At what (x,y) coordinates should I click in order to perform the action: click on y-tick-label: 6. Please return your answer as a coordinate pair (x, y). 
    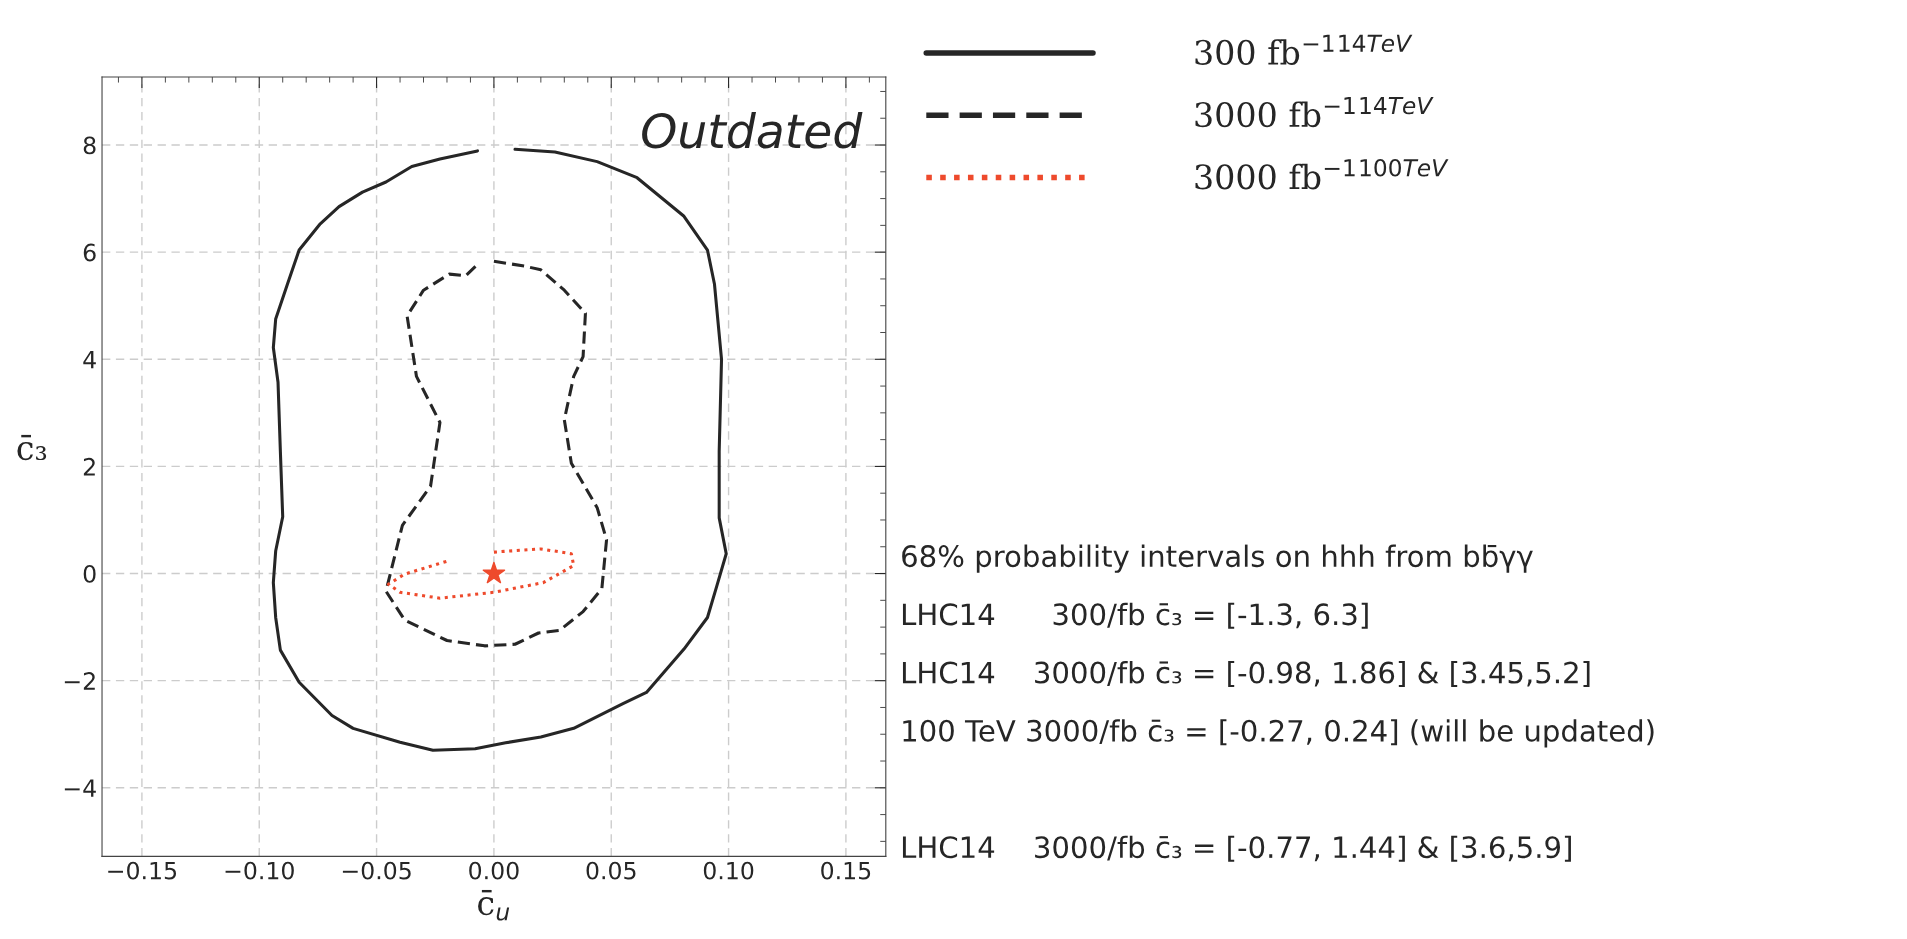
    Looking at the image, I should click on (89, 252).